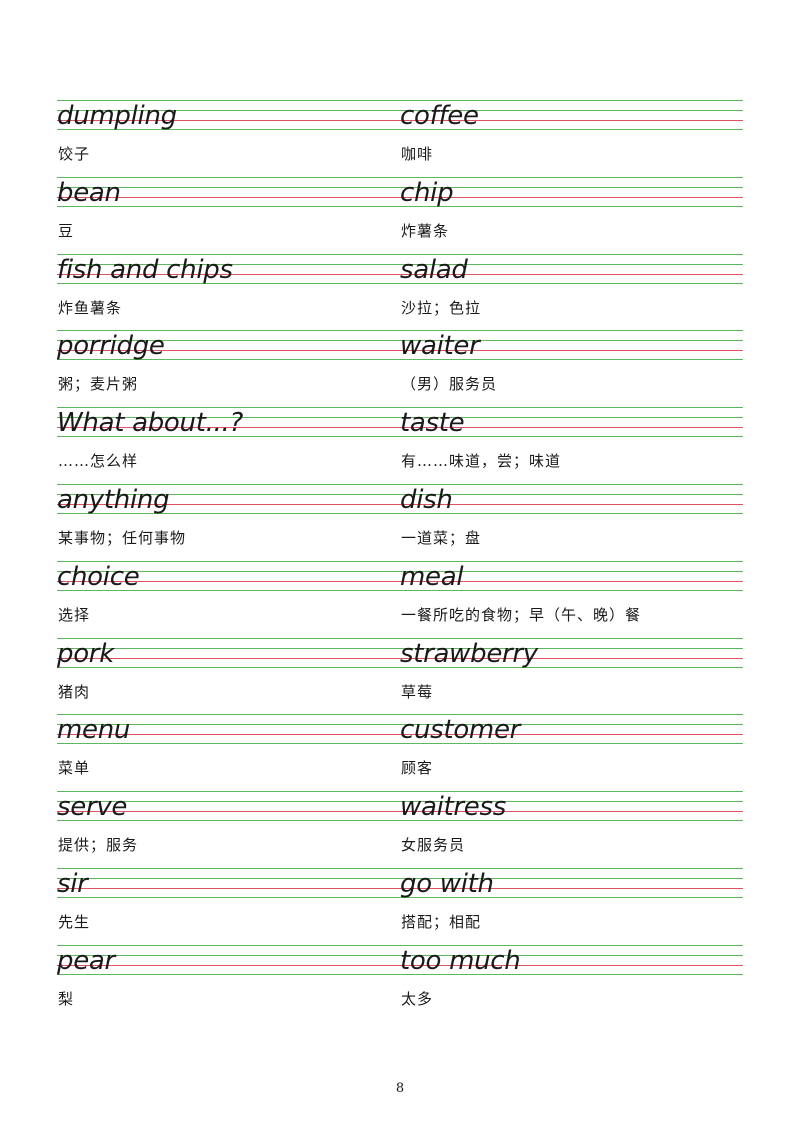 Image resolution: width=800 pixels, height=1132 pixels. What do you see at coordinates (94, 730) in the screenshot?
I see `english-word: menu` at bounding box center [94, 730].